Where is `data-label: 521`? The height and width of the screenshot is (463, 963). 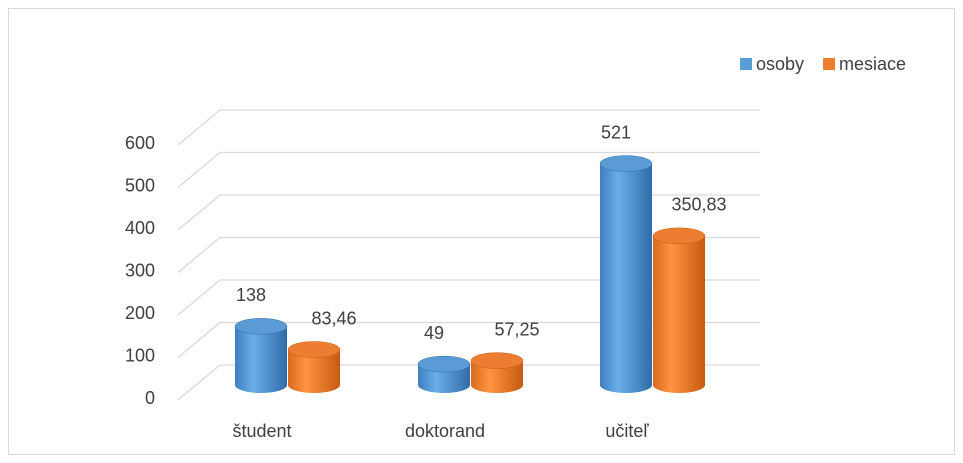
data-label: 521 is located at coordinates (616, 132).